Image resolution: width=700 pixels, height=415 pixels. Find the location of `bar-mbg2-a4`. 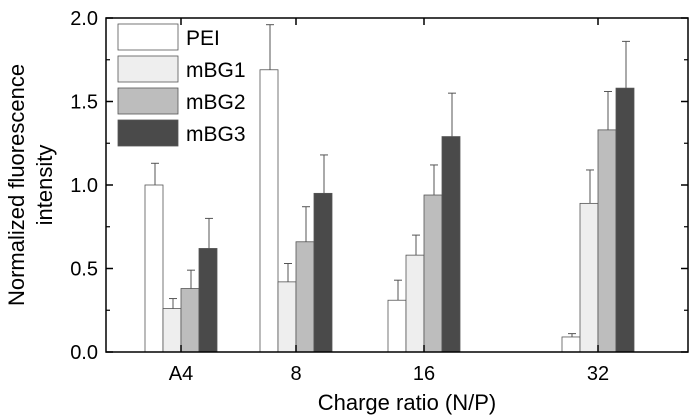

bar-mbg2-a4 is located at coordinates (190, 320).